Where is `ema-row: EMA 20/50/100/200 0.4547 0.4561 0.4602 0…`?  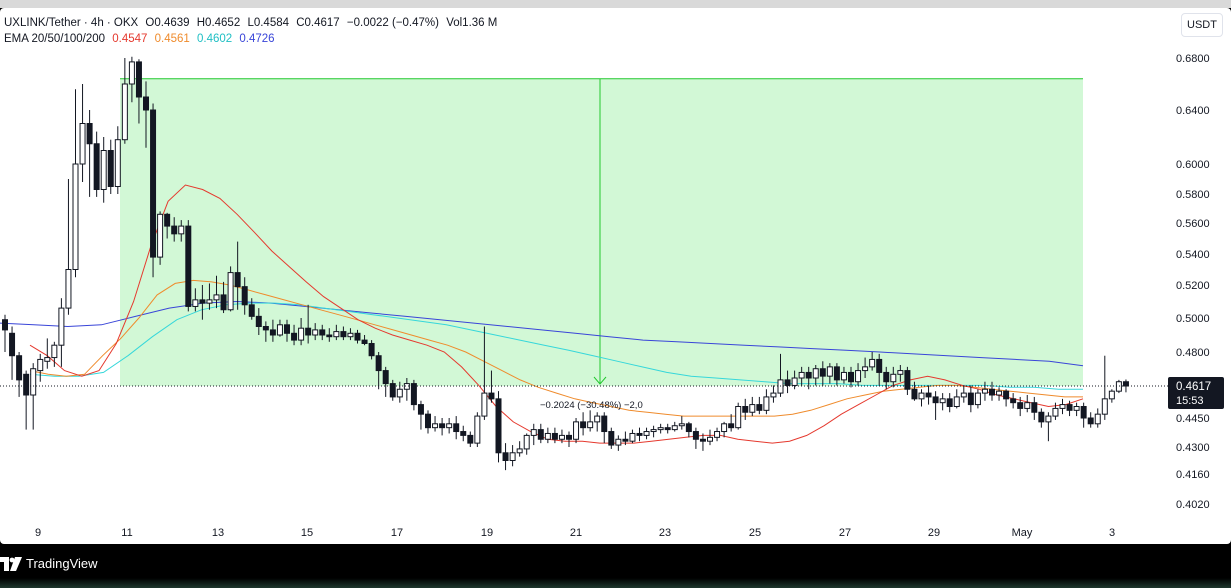
ema-row: EMA 20/50/100/200 0.4547 0.4561 0.4602 0… is located at coordinates (252, 39).